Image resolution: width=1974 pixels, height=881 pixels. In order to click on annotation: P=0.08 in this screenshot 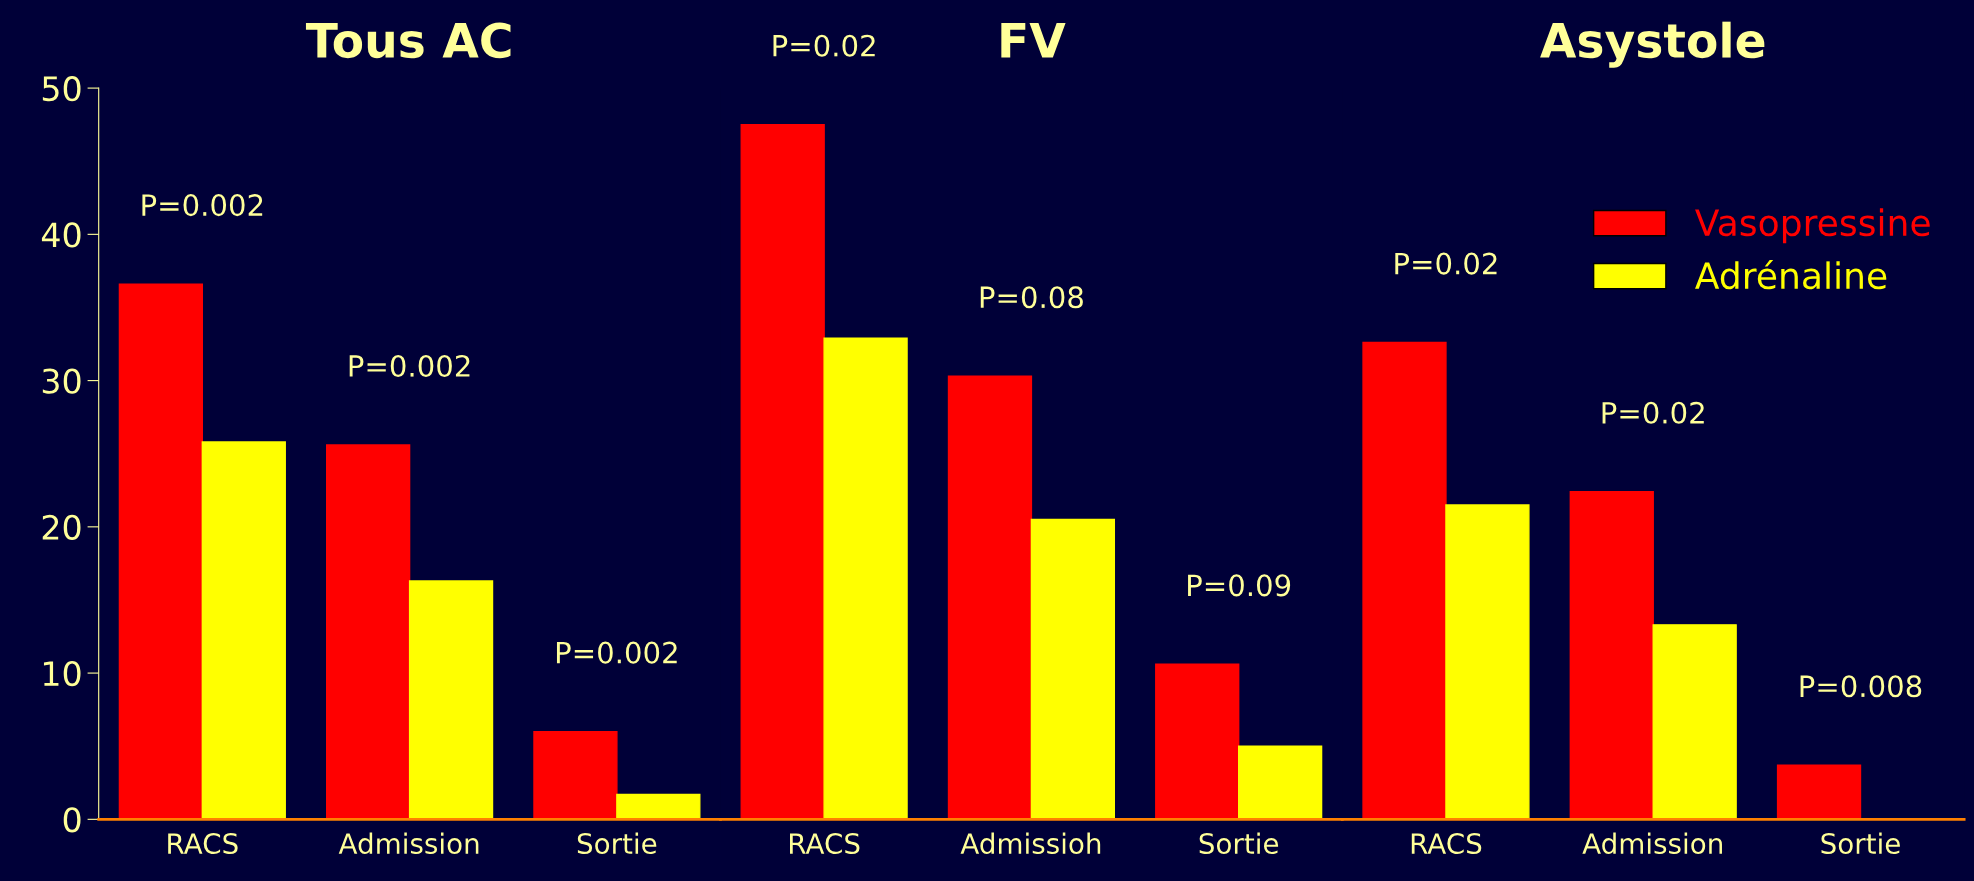, I will do `click(1031, 297)`.